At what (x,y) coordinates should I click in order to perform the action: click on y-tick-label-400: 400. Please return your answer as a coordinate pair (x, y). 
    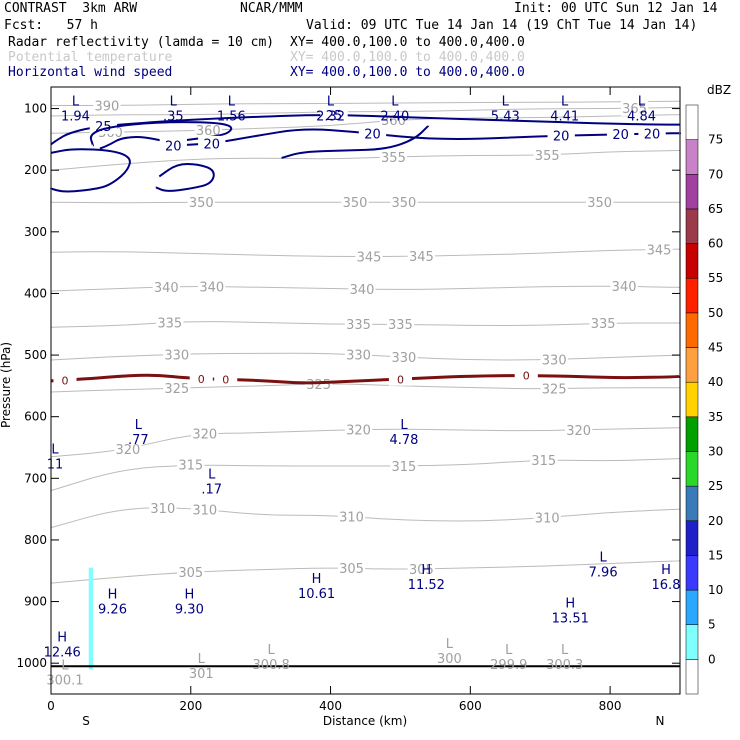
    Looking at the image, I should click on (35, 293).